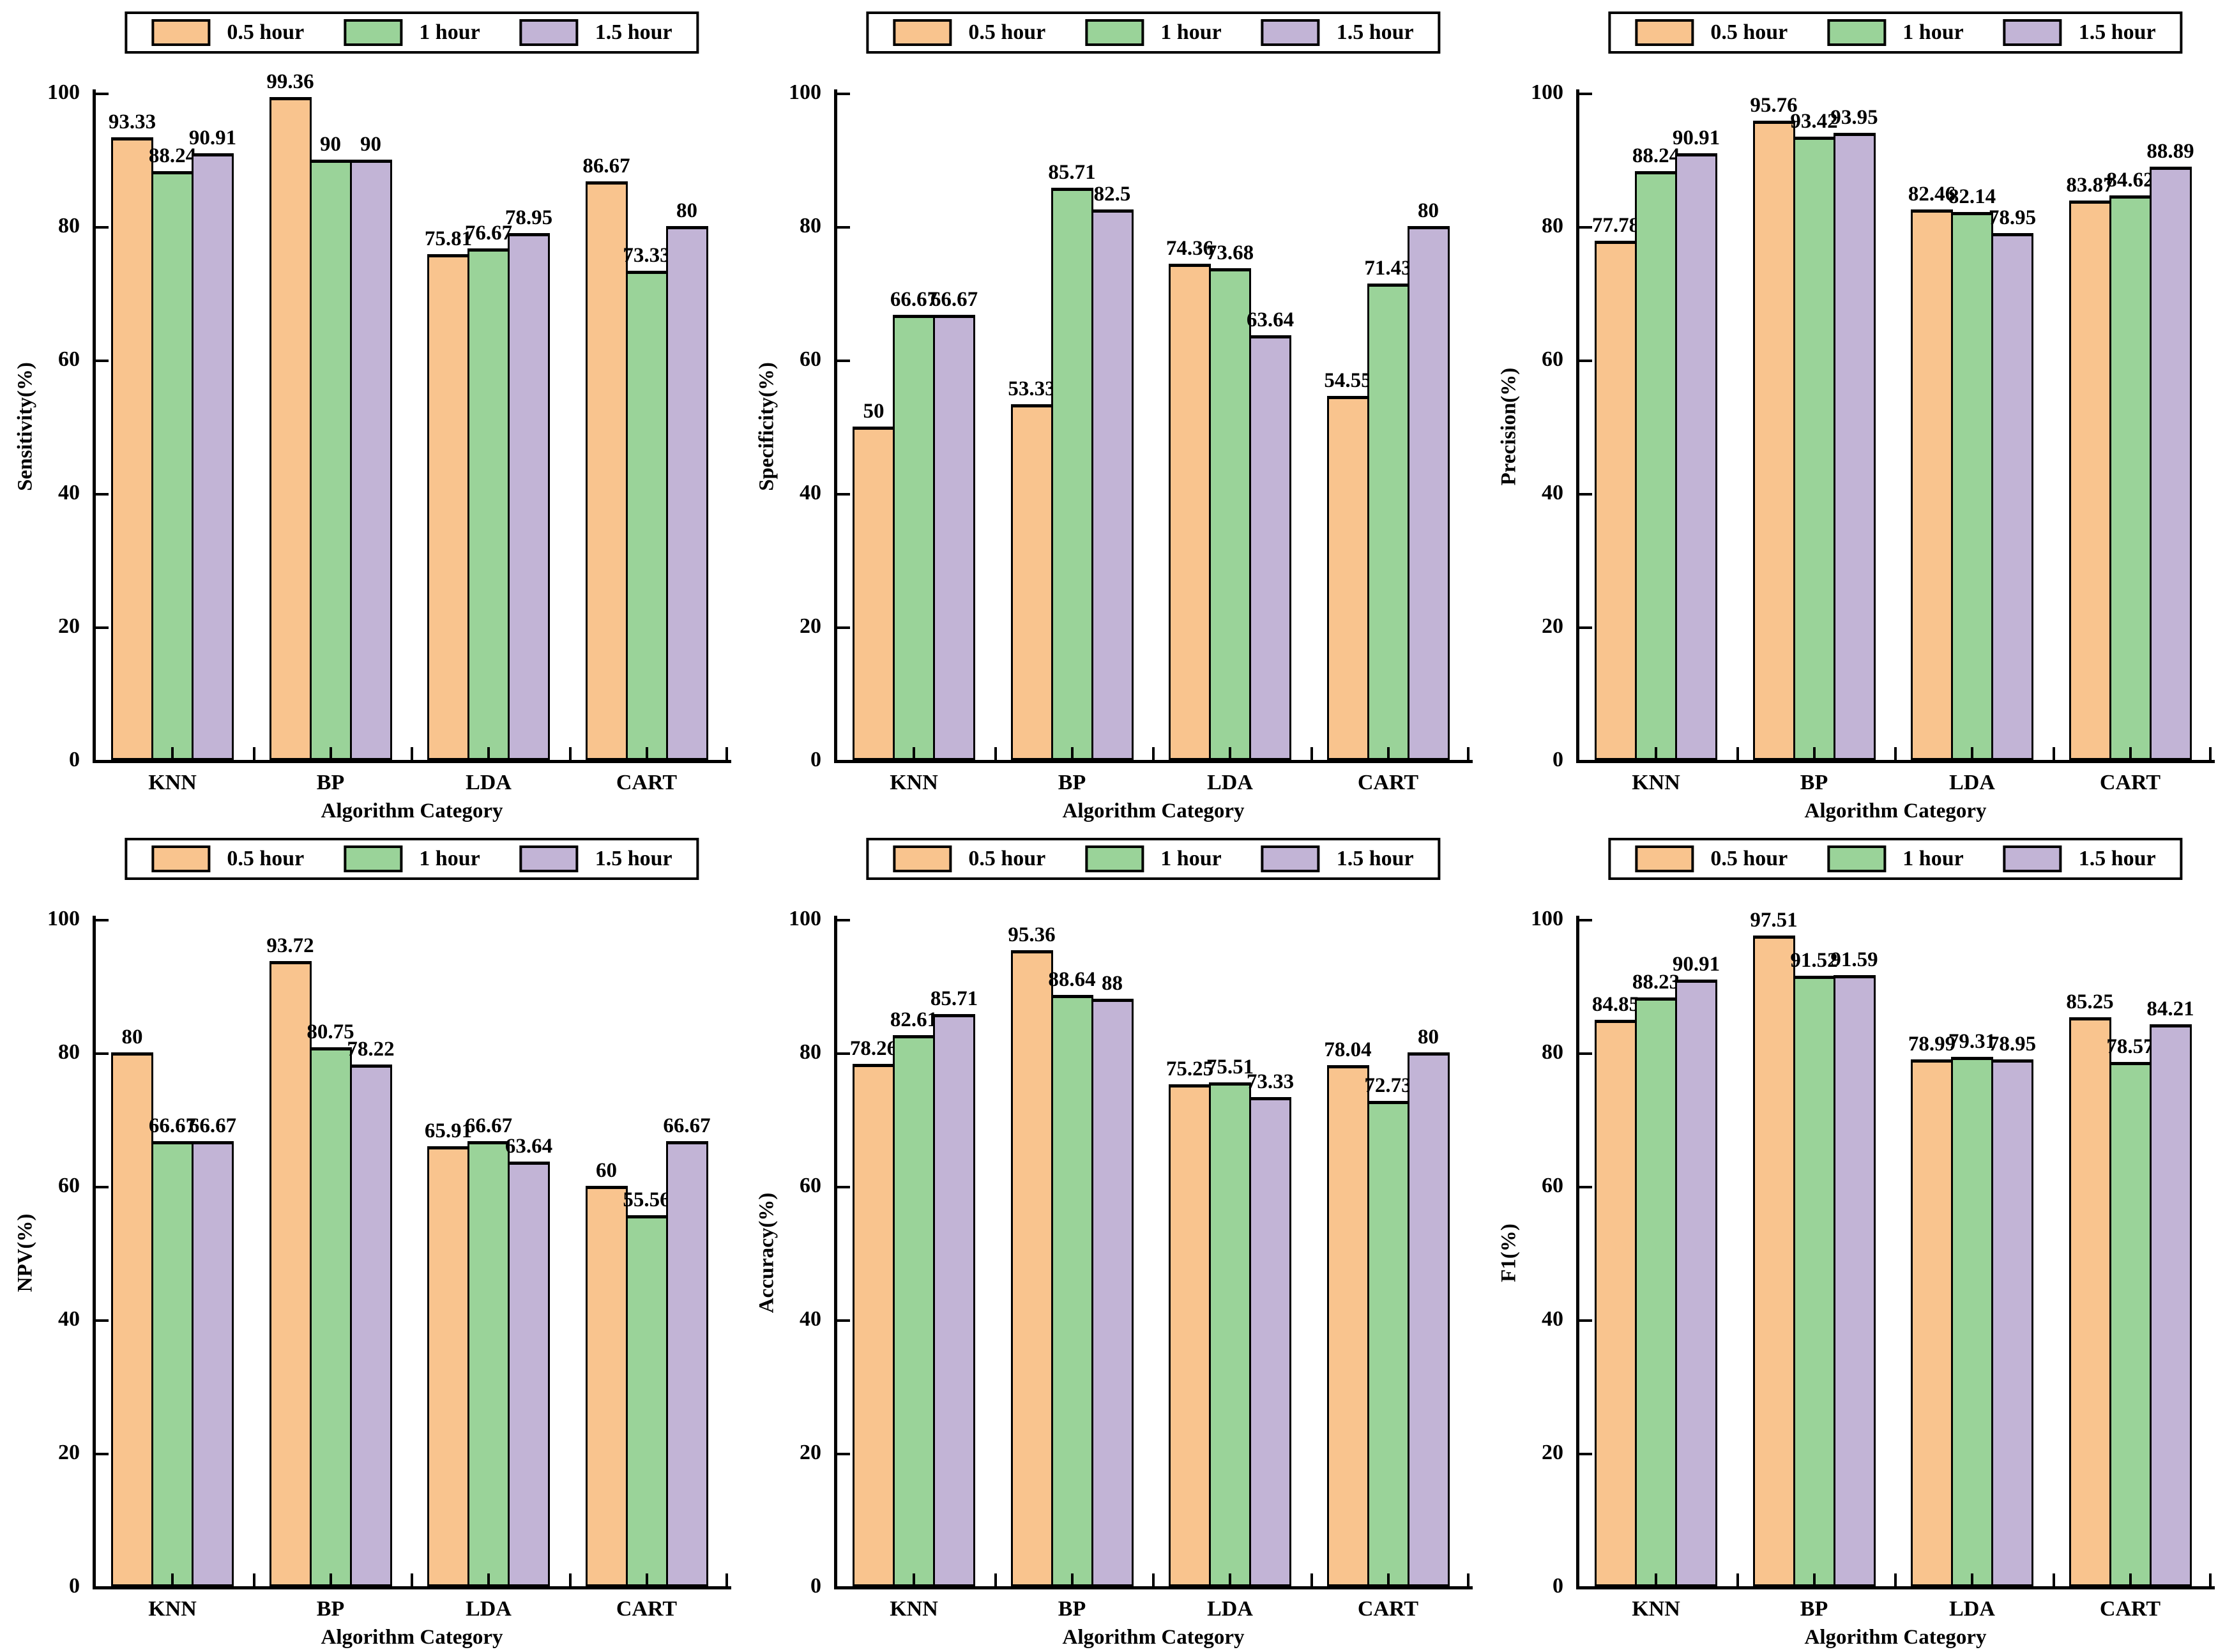 The width and height of the screenshot is (2225, 1652). What do you see at coordinates (2013, 218) in the screenshot?
I see `bar-value-label: 78.95` at bounding box center [2013, 218].